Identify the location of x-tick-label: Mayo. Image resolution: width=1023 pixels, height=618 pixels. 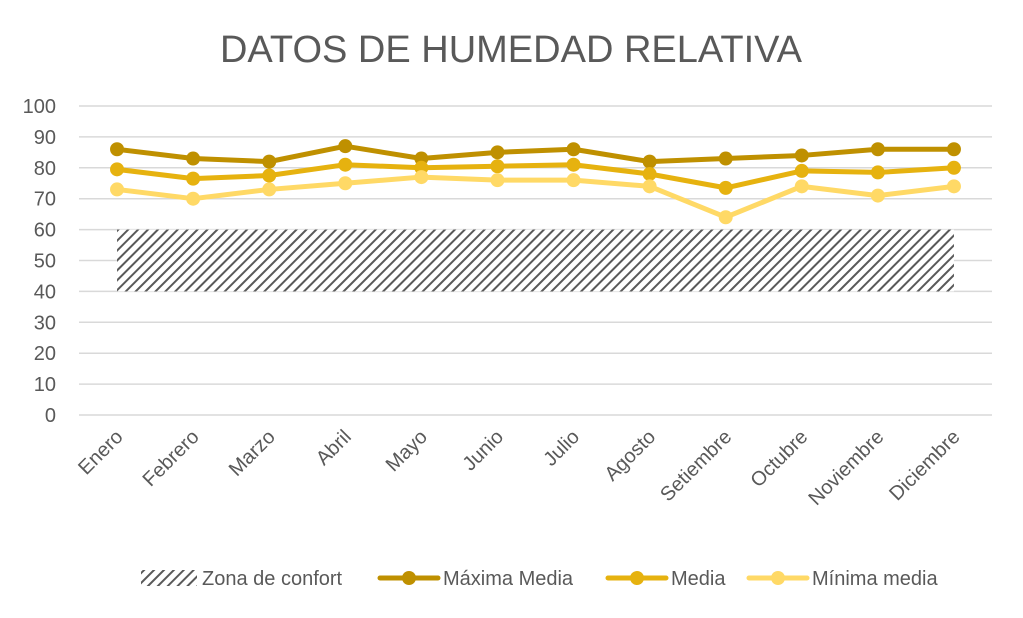
(407, 451).